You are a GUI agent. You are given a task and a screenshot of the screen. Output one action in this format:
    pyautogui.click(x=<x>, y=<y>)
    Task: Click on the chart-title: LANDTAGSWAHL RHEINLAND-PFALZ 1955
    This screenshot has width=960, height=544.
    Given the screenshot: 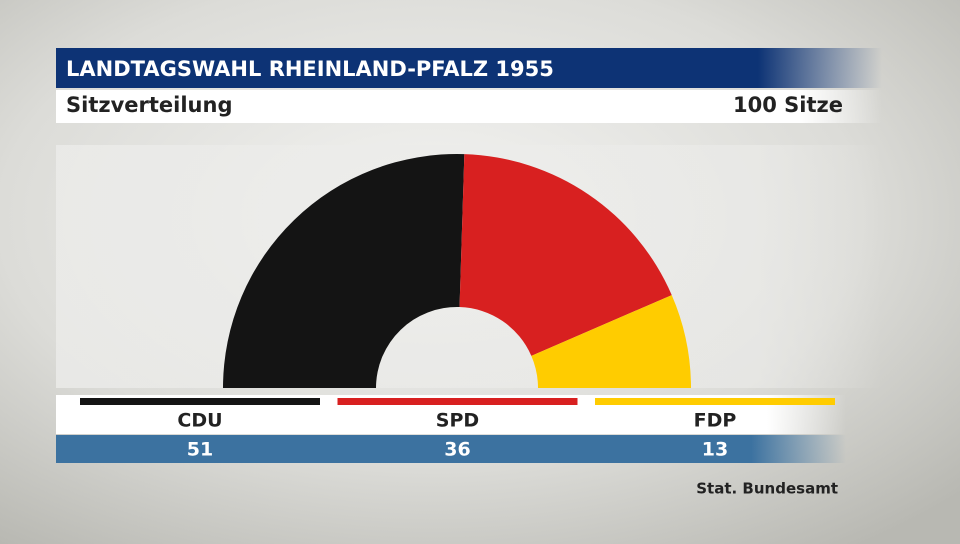 What is the action you would take?
    pyautogui.click(x=310, y=69)
    